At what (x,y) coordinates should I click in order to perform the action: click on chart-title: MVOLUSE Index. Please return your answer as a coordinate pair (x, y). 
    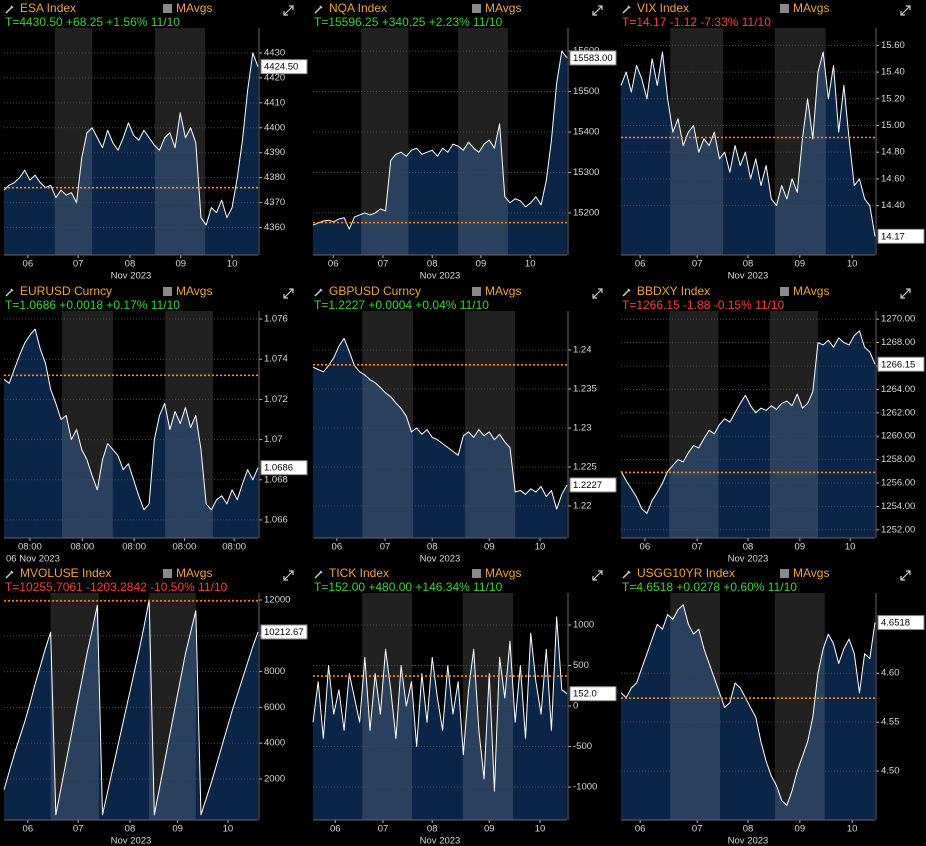
    Looking at the image, I should click on (65, 573).